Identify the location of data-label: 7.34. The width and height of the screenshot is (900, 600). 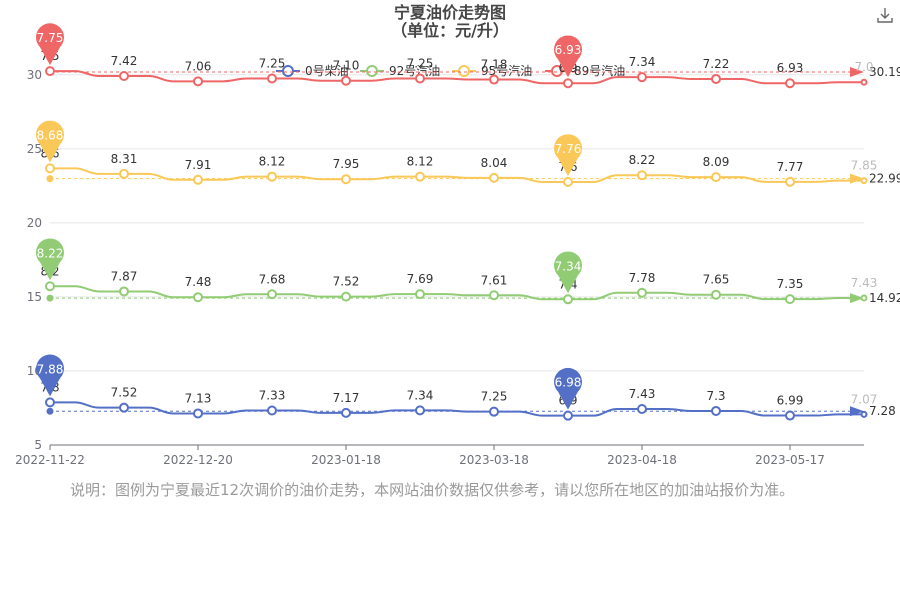
(642, 62).